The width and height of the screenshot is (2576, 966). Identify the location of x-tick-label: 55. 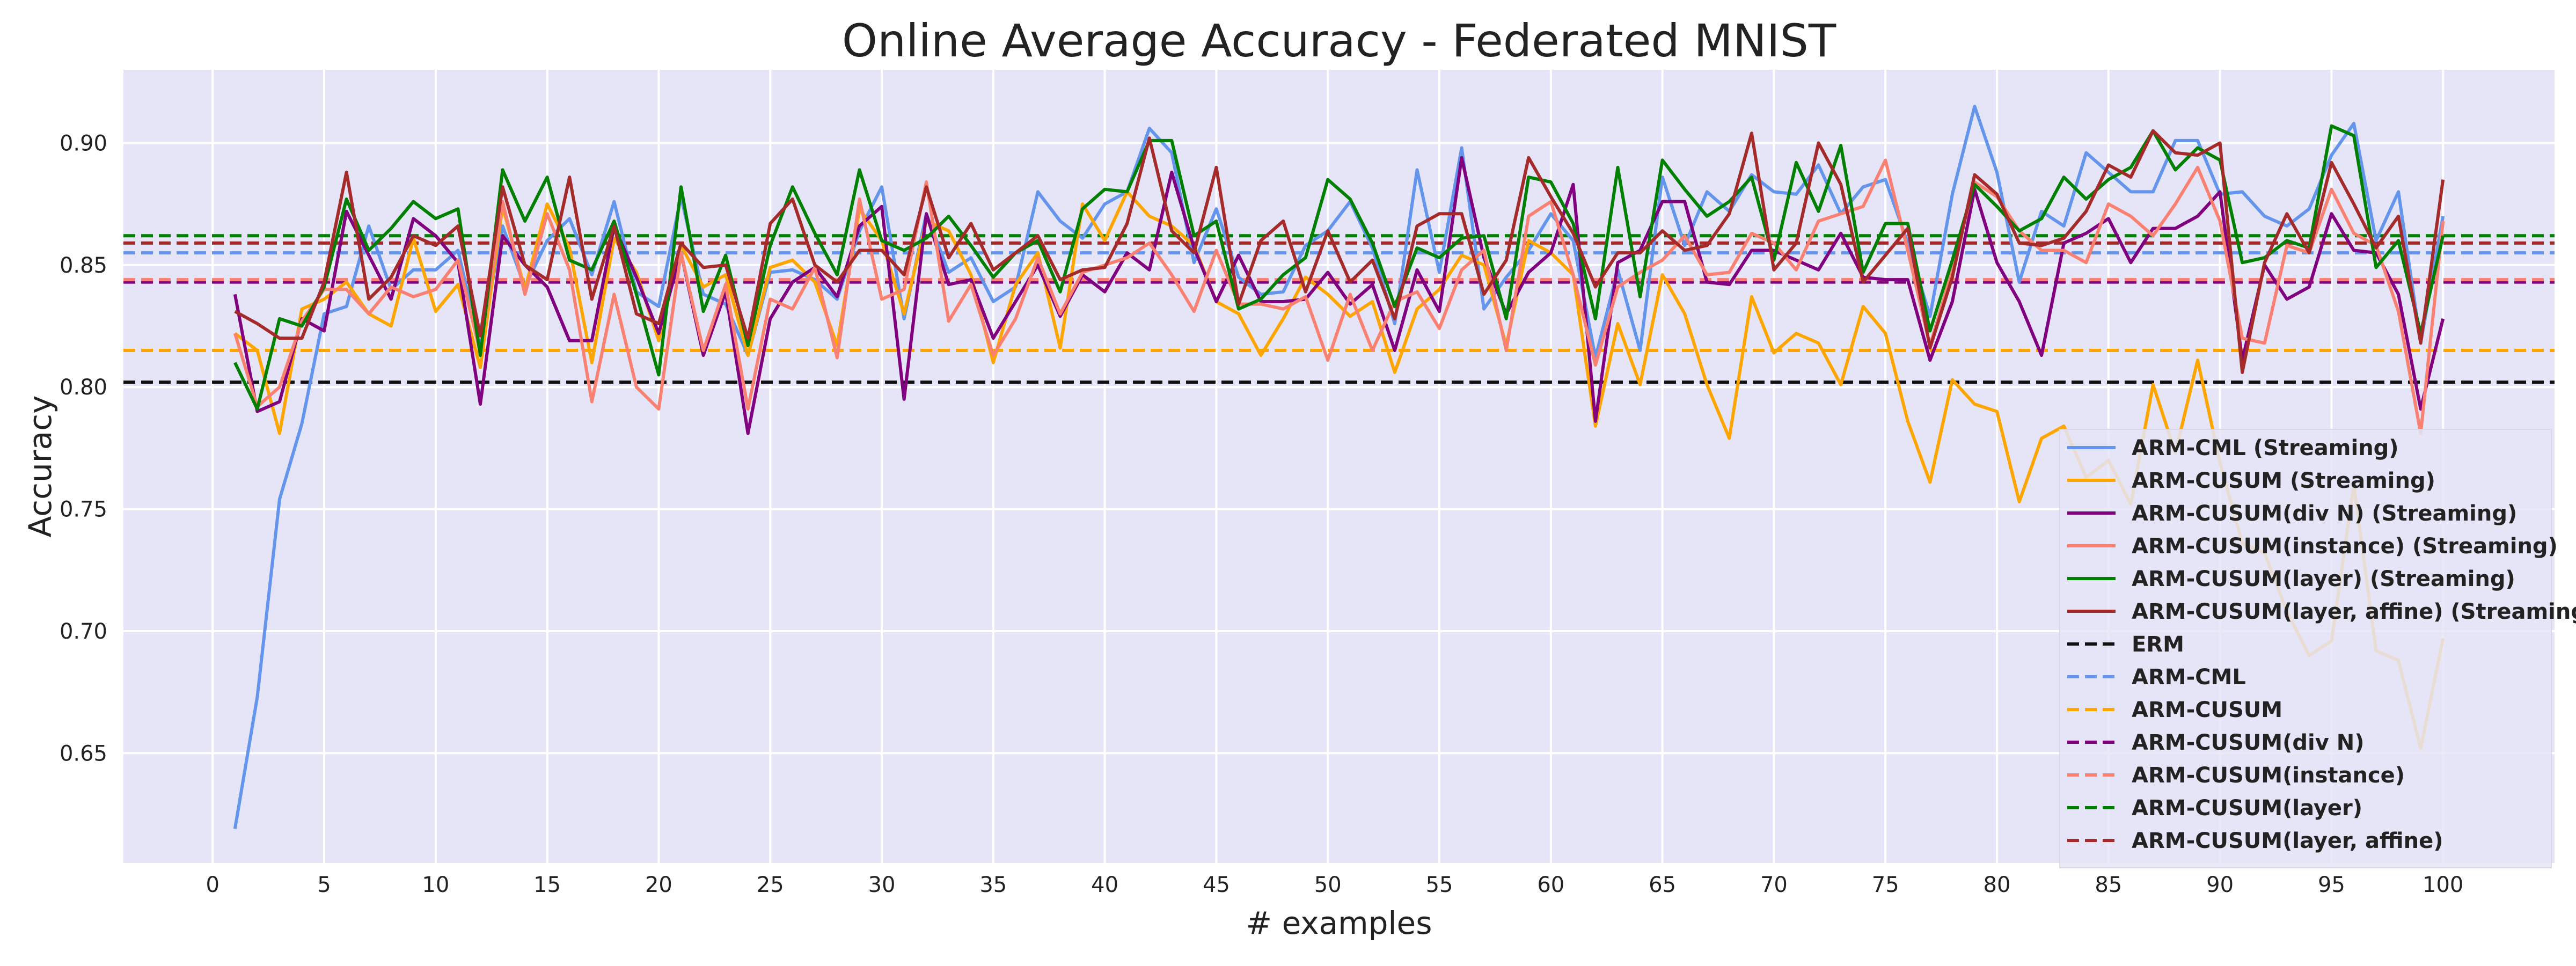
(1439, 885).